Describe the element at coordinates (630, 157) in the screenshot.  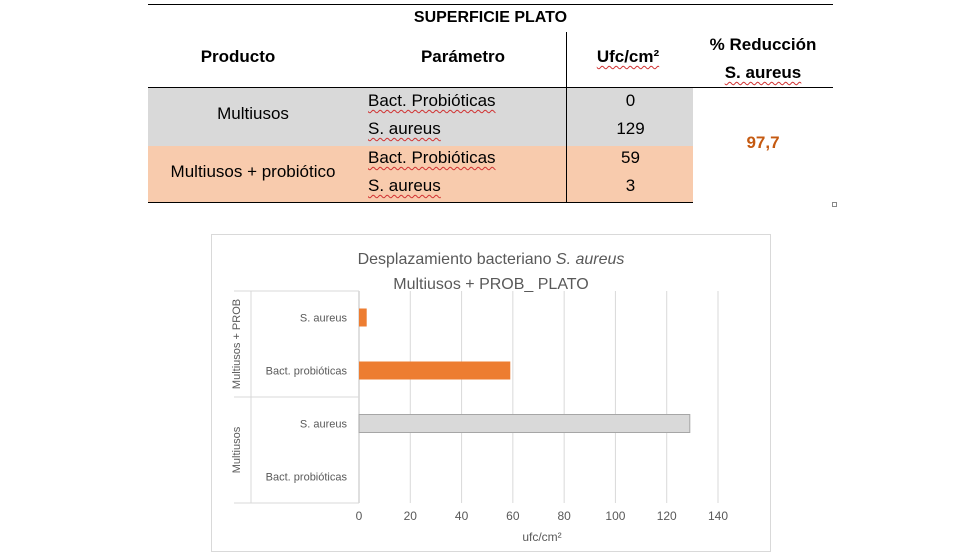
I see `ufc-value: 59` at that location.